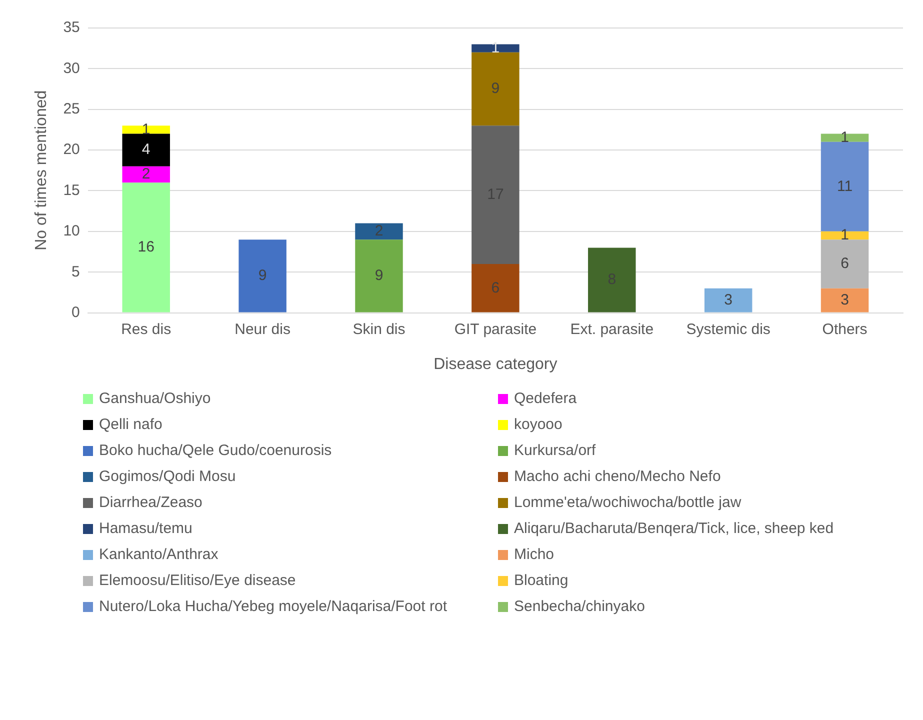 The width and height of the screenshot is (923, 720). I want to click on y-tick-label: 30, so click(71, 68).